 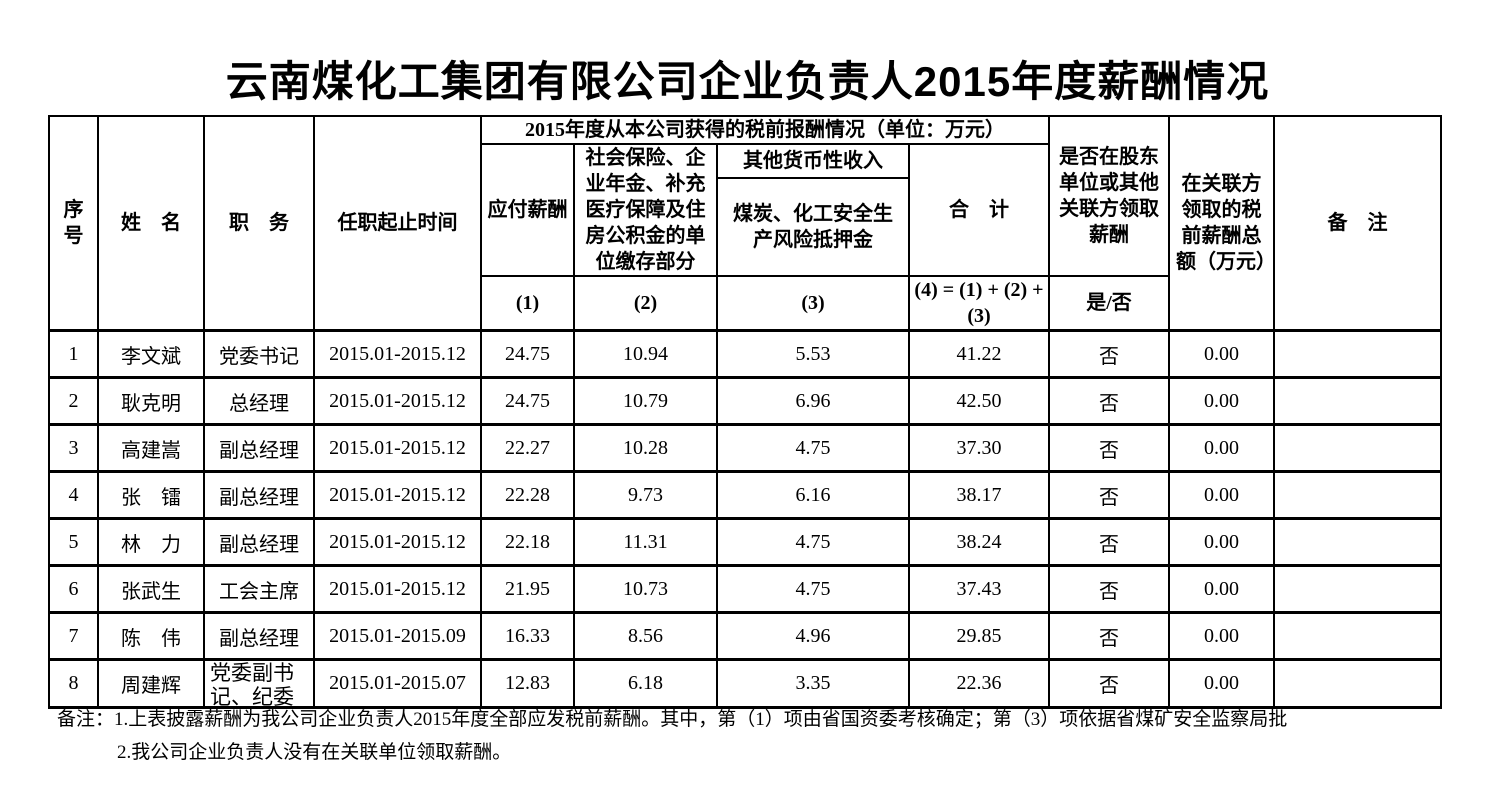 What do you see at coordinates (151, 401) in the screenshot?
I see `cell-name: 耿克明` at bounding box center [151, 401].